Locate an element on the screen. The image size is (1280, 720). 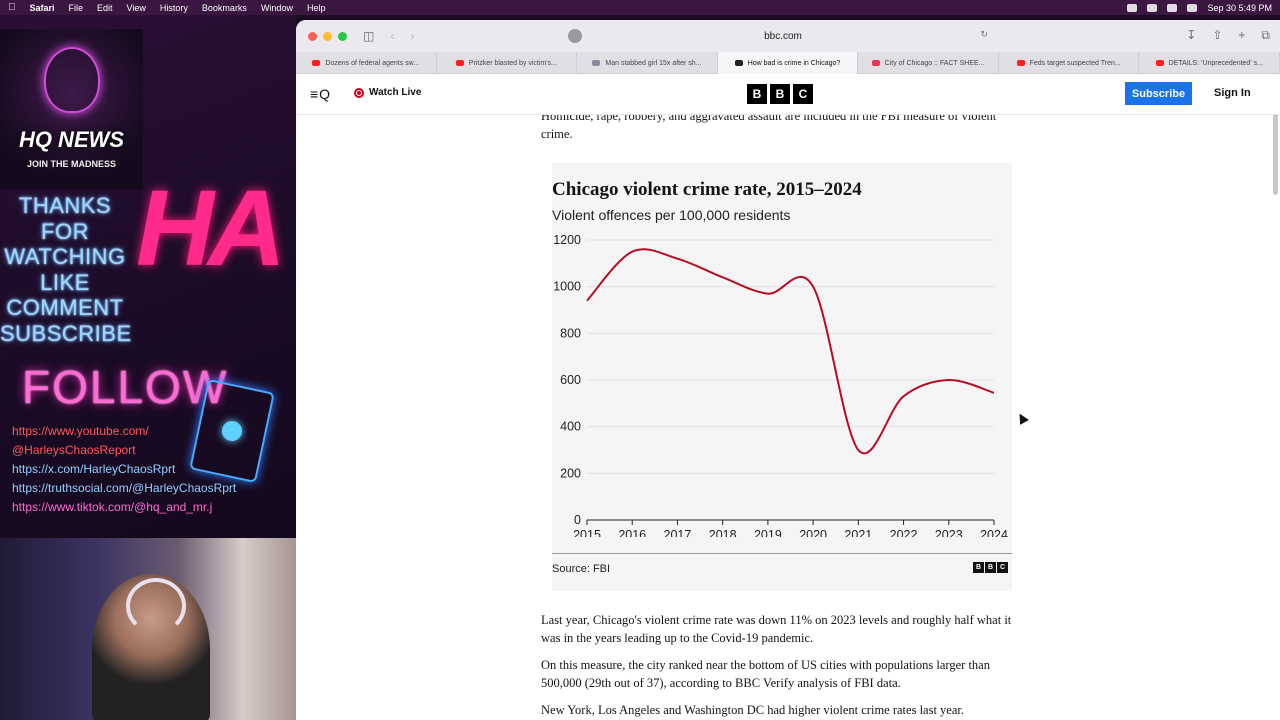
youtube-handle: @HarleysChaosReport is located at coordinates (74, 450).